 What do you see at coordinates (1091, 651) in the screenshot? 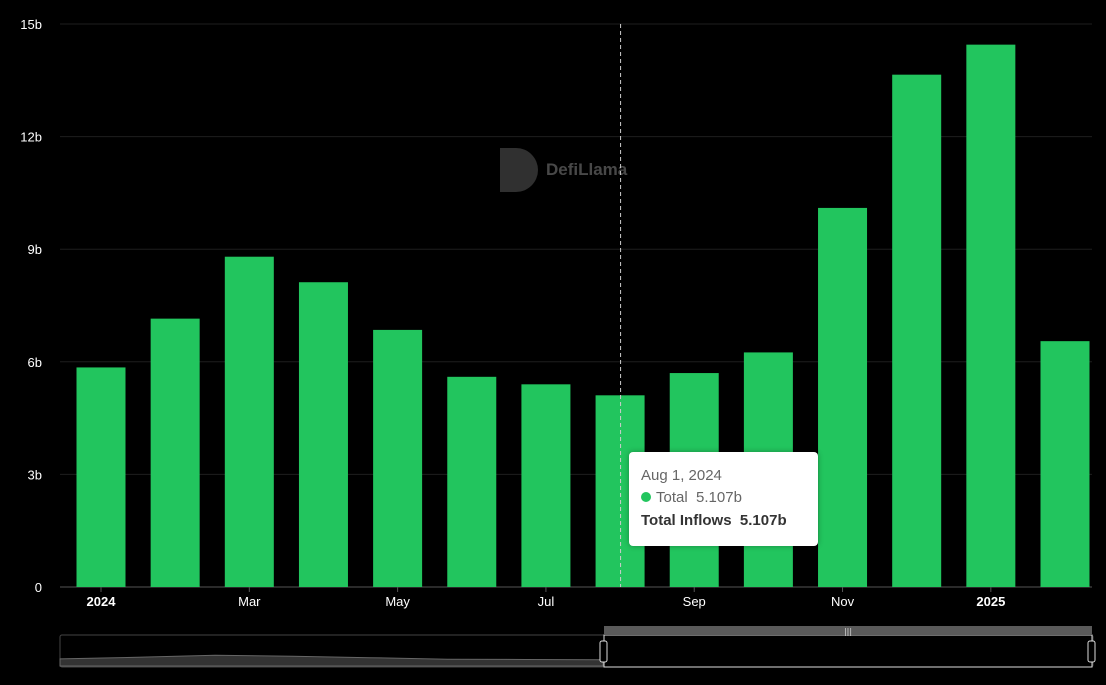
I see `zoom-right-handle` at bounding box center [1091, 651].